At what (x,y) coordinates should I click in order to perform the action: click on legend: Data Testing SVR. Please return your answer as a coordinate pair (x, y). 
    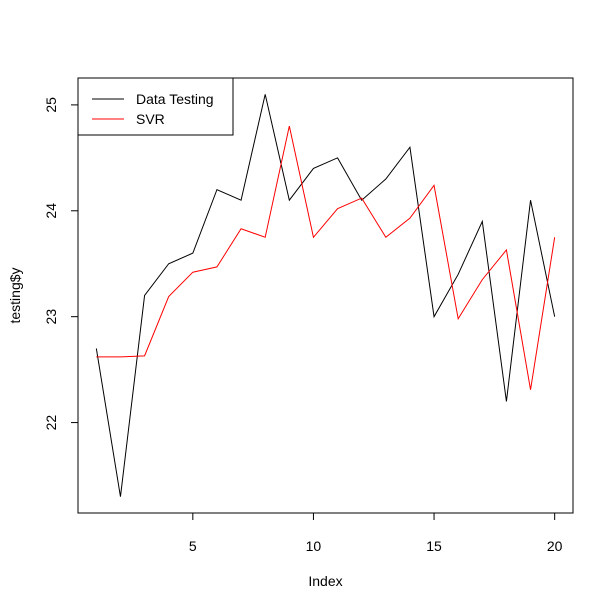
    Looking at the image, I should click on (155, 106).